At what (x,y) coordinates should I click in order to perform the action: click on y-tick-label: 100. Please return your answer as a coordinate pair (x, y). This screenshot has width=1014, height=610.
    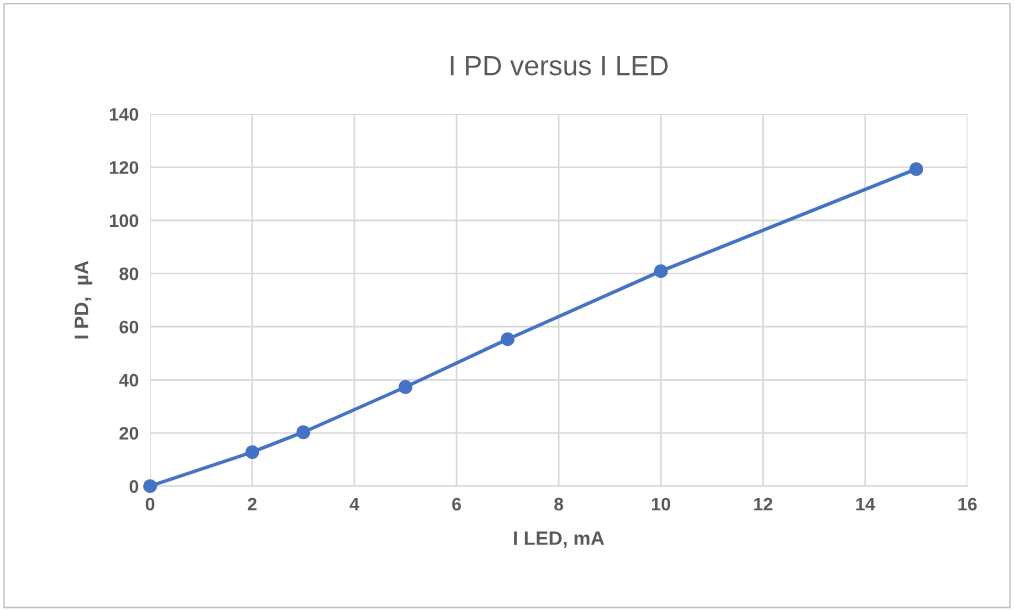
    Looking at the image, I should click on (124, 221).